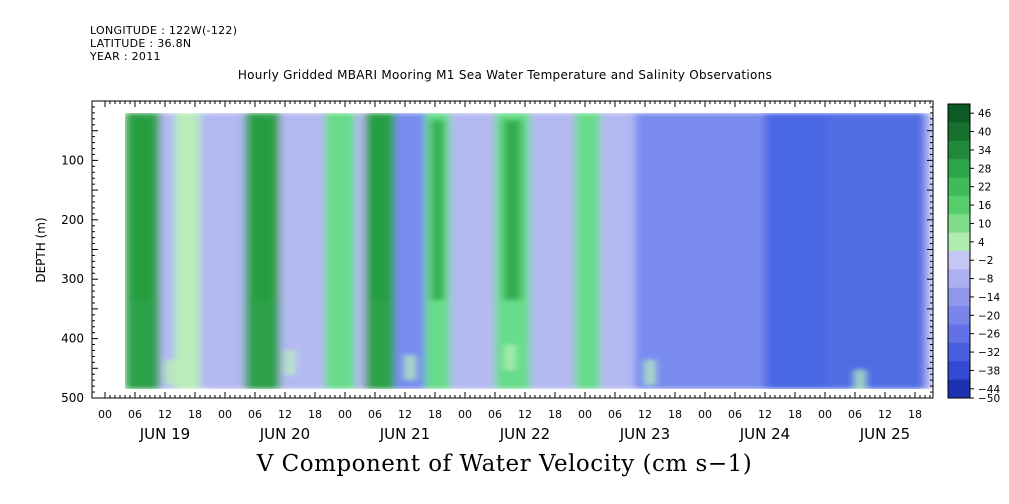 The height and width of the screenshot is (504, 1009). What do you see at coordinates (141, 43) in the screenshot?
I see `latitude-label: LATITUDE : 36.8N` at bounding box center [141, 43].